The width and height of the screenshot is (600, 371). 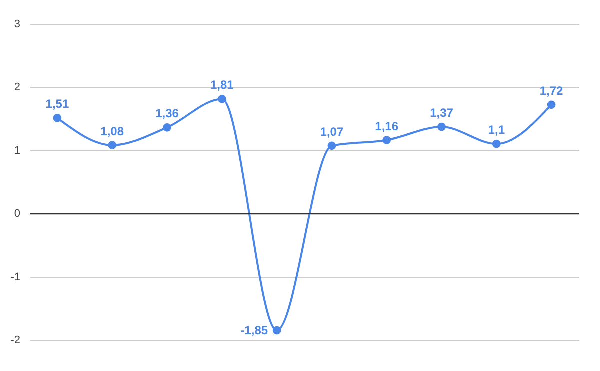 What do you see at coordinates (168, 113) in the screenshot?
I see `data-label: 1,36` at bounding box center [168, 113].